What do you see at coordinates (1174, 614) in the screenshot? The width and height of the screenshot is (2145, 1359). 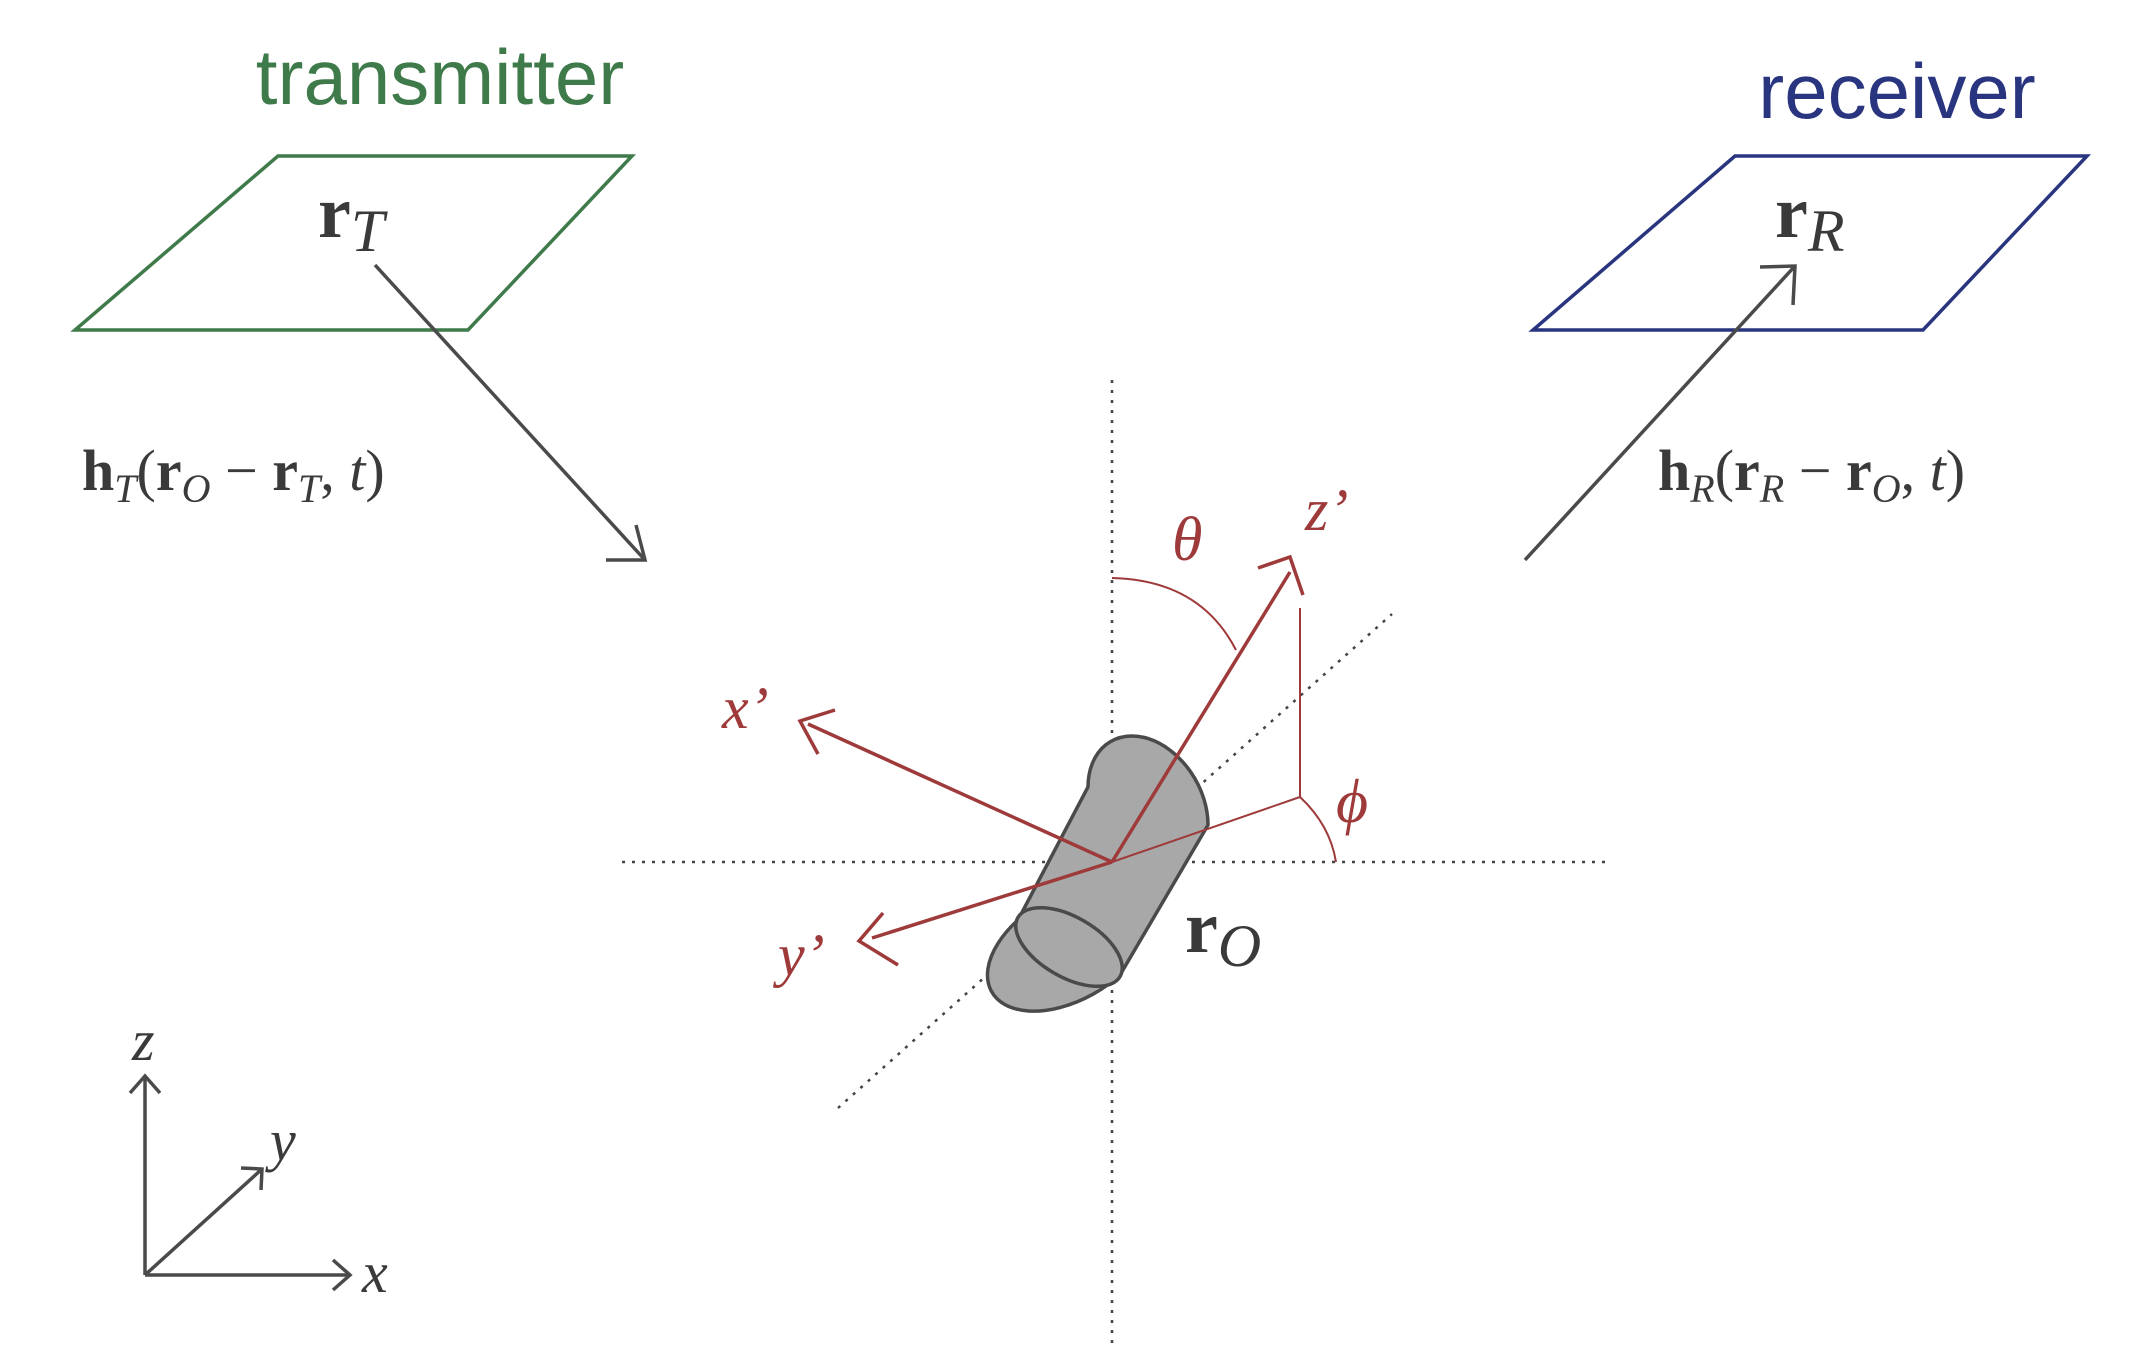 I see `theta-arc` at bounding box center [1174, 614].